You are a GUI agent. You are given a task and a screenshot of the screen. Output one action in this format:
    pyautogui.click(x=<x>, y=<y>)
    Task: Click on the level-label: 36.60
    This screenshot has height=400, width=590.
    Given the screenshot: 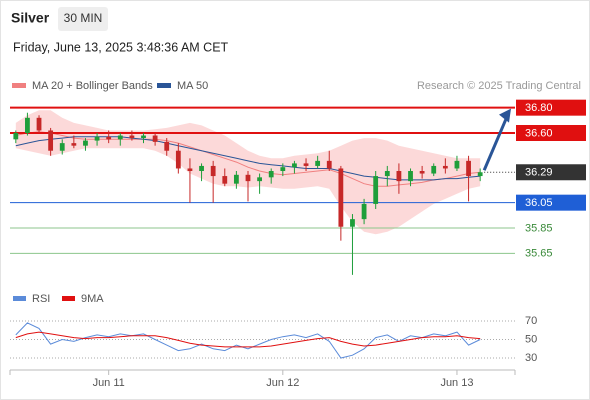 What is the action you would take?
    pyautogui.click(x=539, y=133)
    